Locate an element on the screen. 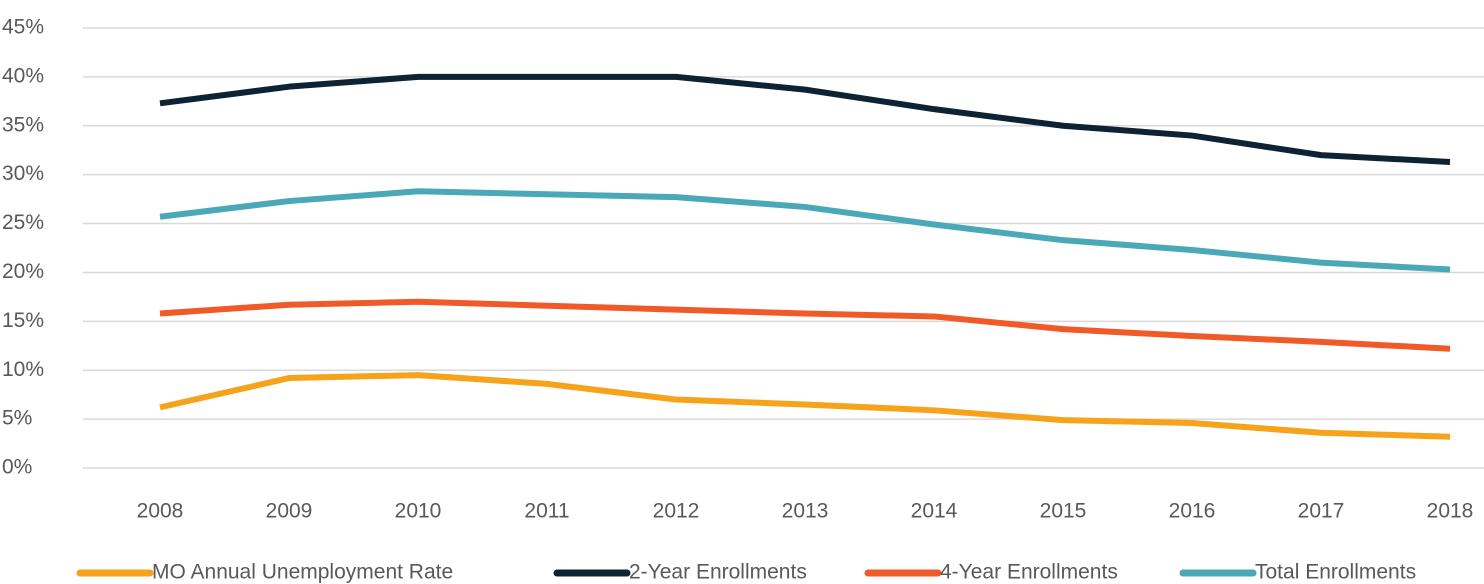  legend-label: 4-Year Enrollments is located at coordinates (1029, 572).